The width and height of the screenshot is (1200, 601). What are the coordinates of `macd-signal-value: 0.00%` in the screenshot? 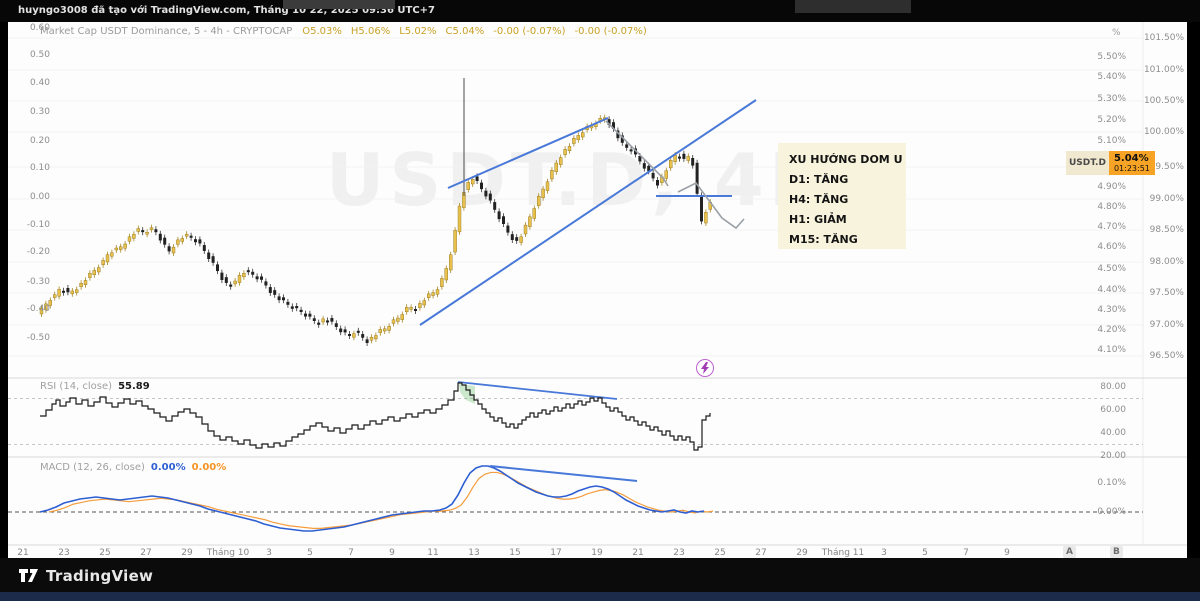 It's located at (209, 467).